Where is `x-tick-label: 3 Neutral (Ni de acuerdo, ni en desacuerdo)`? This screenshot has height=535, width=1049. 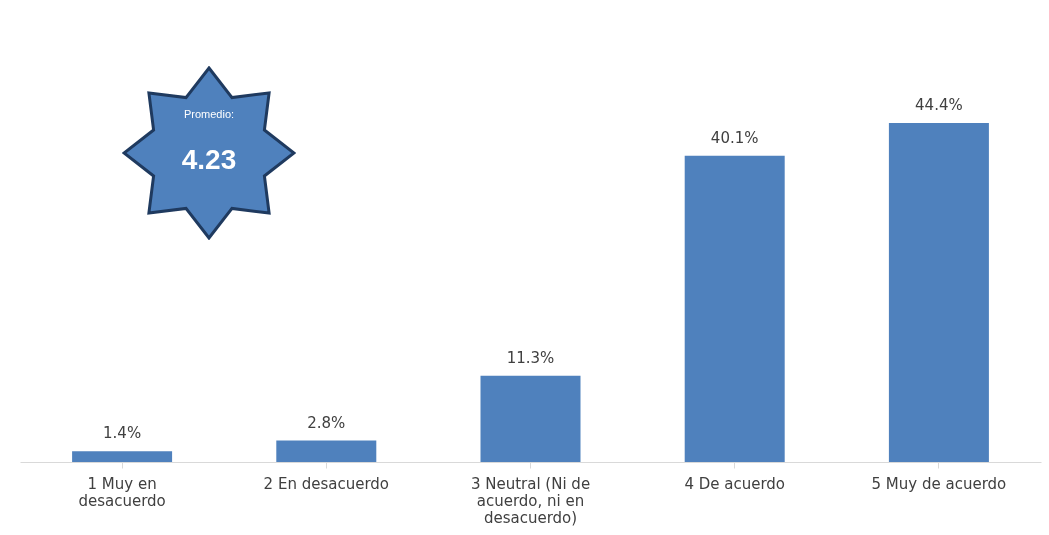
x-tick-label: 3 Neutral (Ni de acuerdo, ni en desacuerdo) is located at coordinates (530, 500).